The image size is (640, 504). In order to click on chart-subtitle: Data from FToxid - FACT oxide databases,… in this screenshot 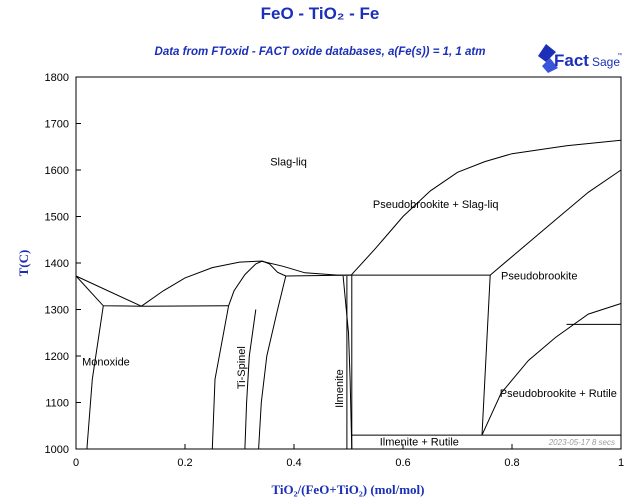, I will do `click(320, 52)`.